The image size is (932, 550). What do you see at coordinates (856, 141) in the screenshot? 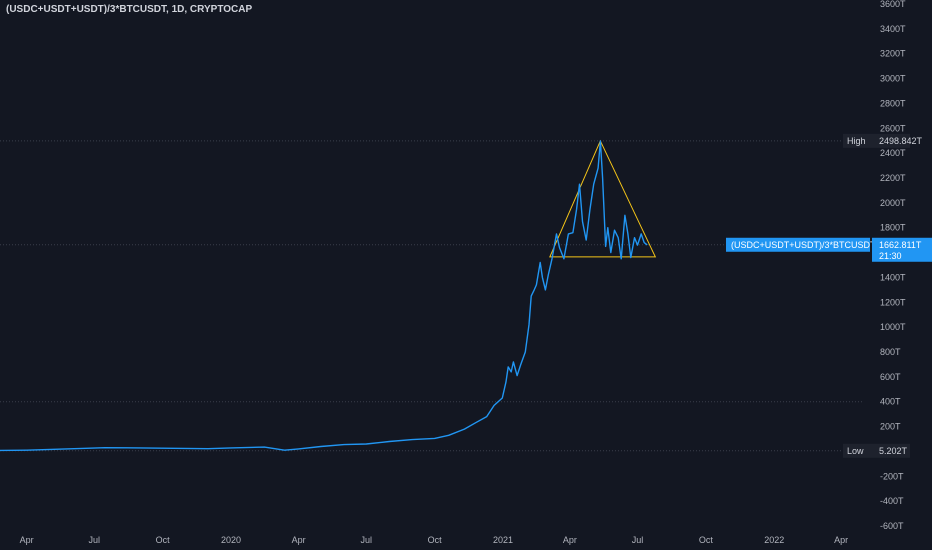
I see `high-tag-label: High` at bounding box center [856, 141].